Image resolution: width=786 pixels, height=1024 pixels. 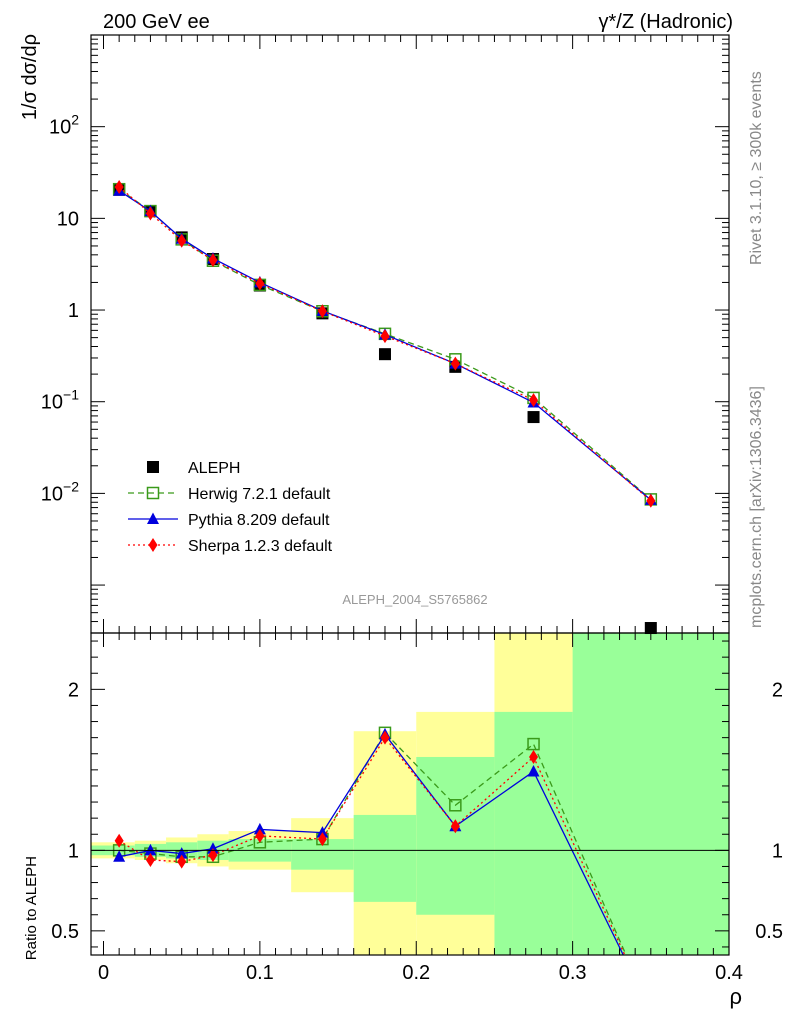 I want to click on x-tick-label: 0, so click(x=103, y=973).